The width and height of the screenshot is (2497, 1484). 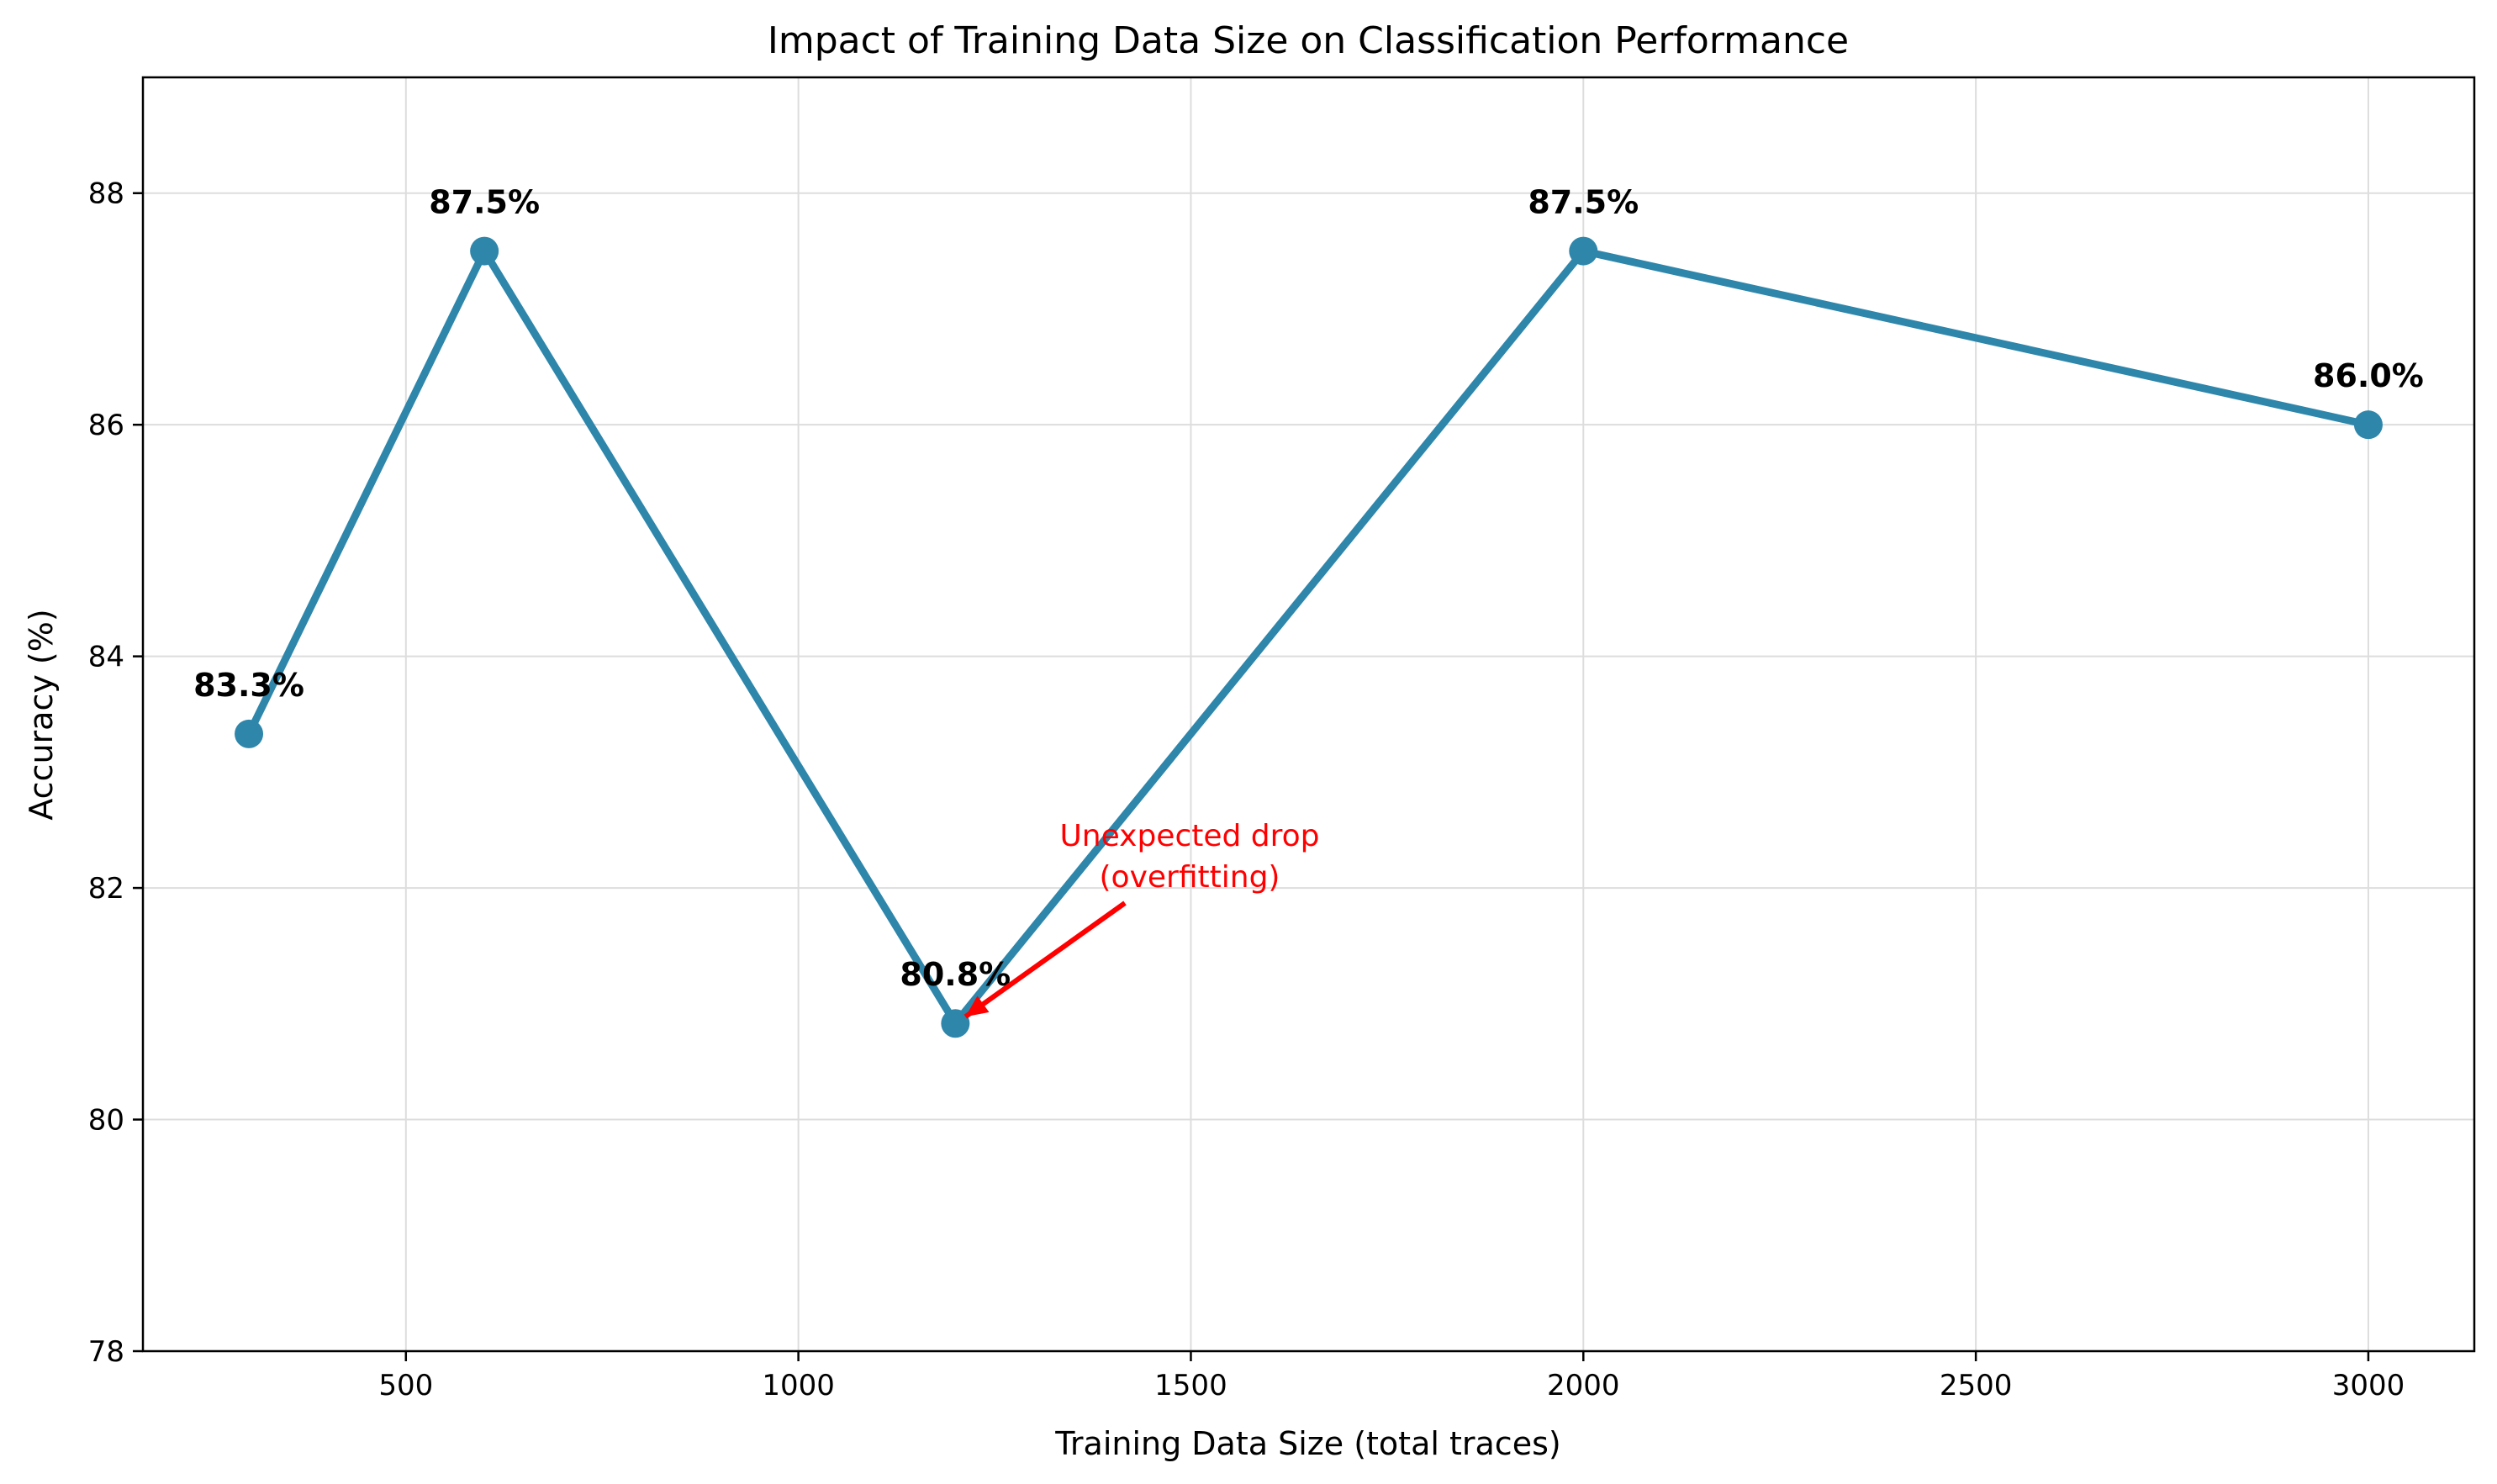 What do you see at coordinates (106, 1121) in the screenshot?
I see `y-tick-label: 80` at bounding box center [106, 1121].